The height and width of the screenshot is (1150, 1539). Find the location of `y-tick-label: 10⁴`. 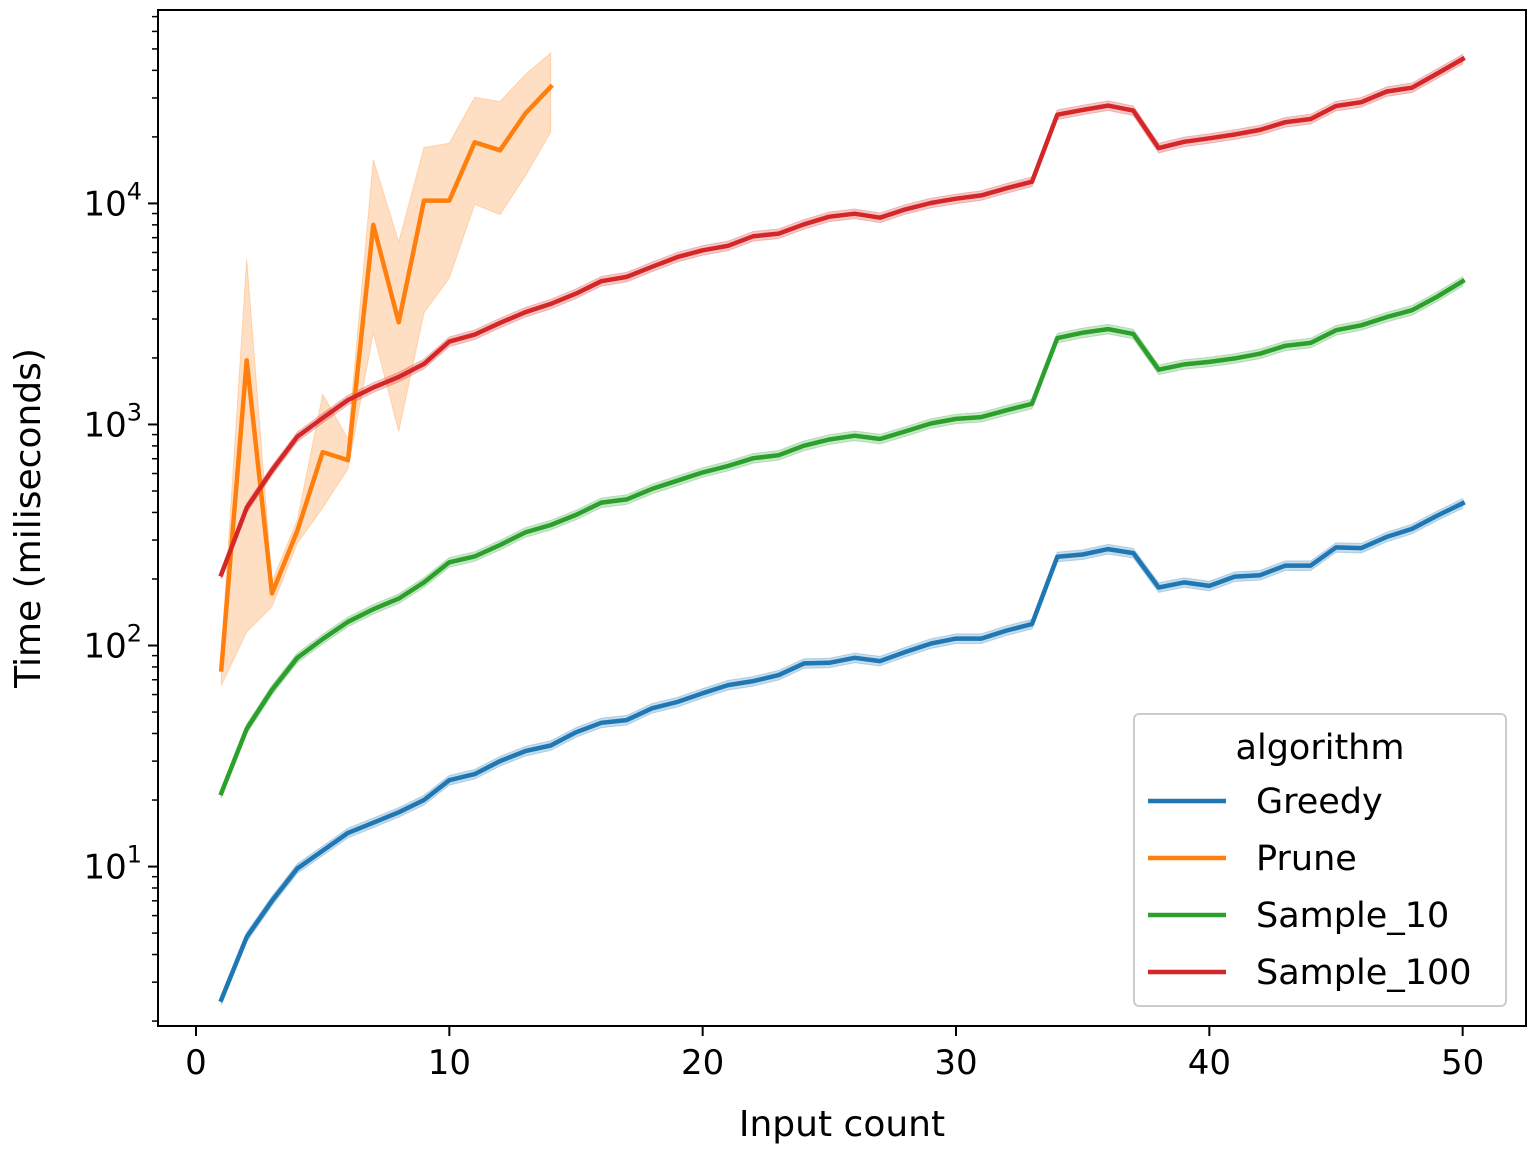

y-tick-label: 10⁴ is located at coordinates (112, 200).